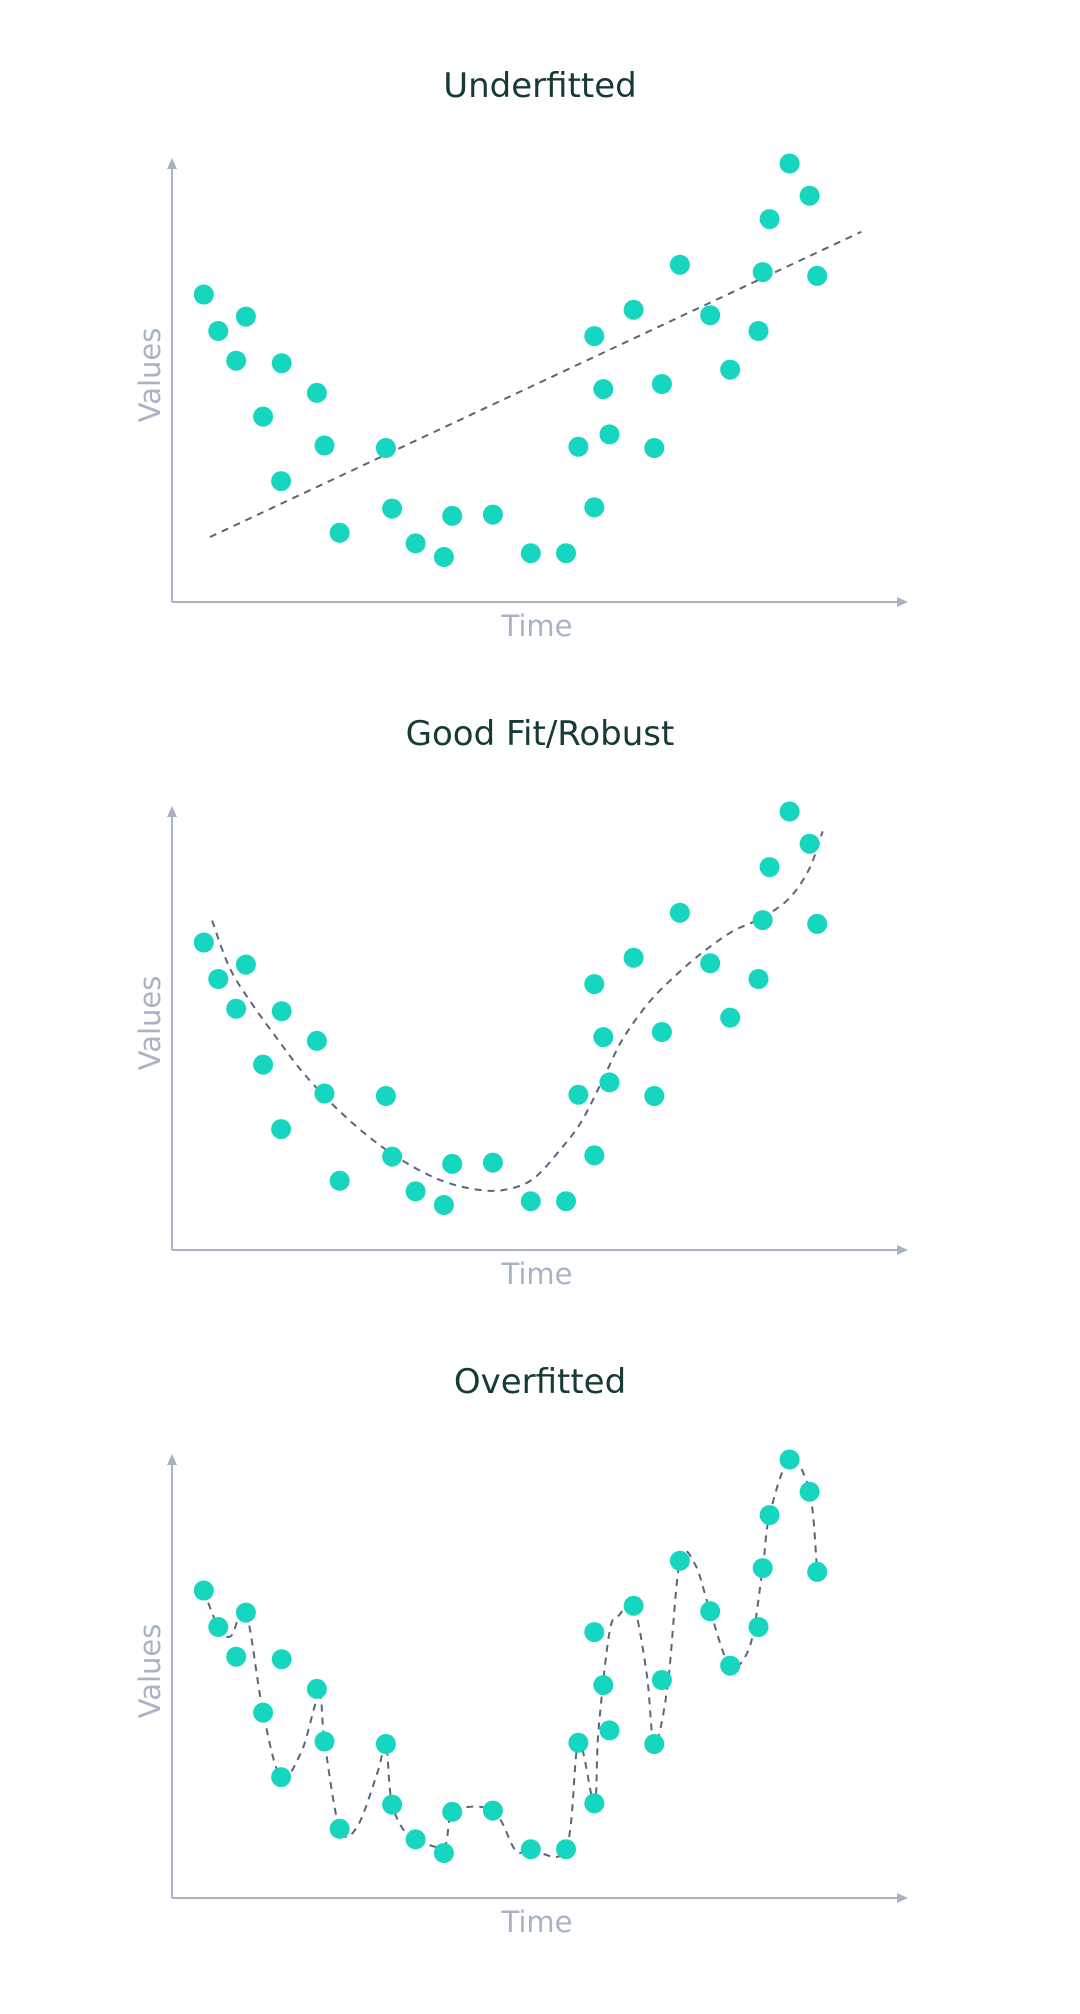 This screenshot has width=1080, height=2014. I want to click on chart-title: Good Fit/Robust, so click(540, 734).